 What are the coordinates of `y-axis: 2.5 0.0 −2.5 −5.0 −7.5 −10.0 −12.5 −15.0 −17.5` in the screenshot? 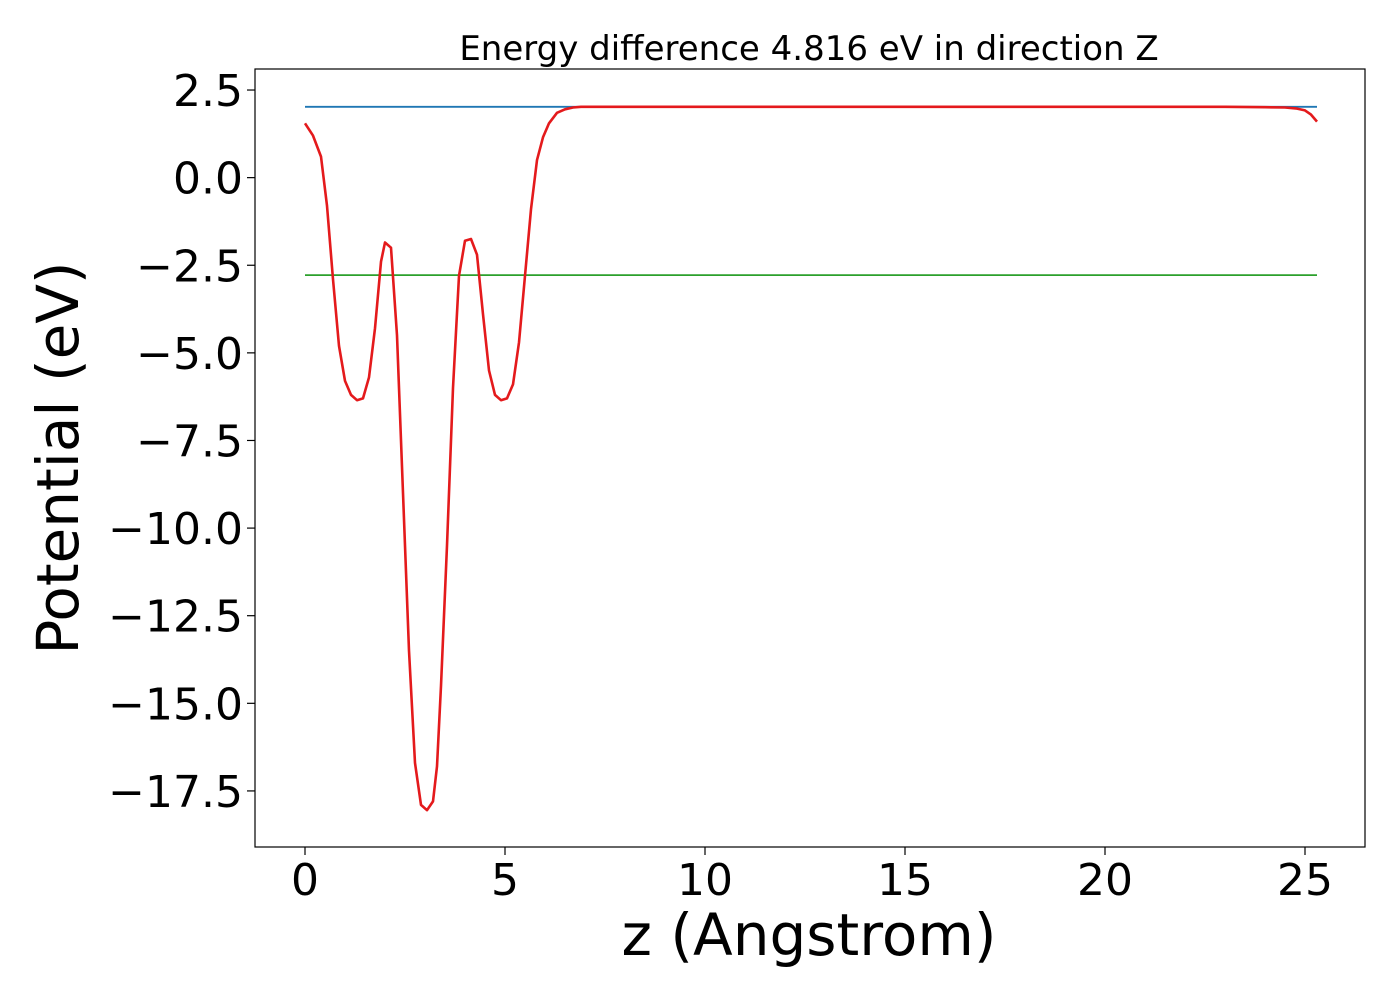 It's located at (181, 442).